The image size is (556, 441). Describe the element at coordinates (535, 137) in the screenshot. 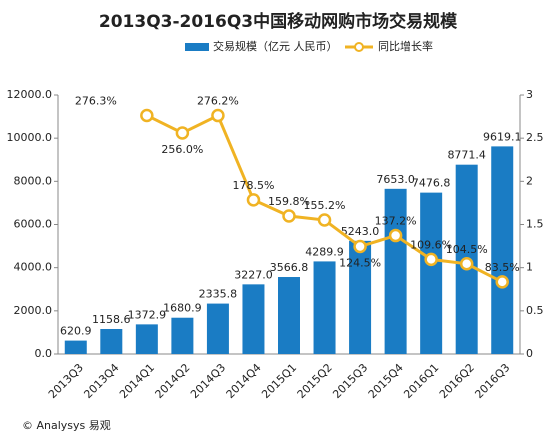

I see `y2-tick-label: 2.5` at that location.